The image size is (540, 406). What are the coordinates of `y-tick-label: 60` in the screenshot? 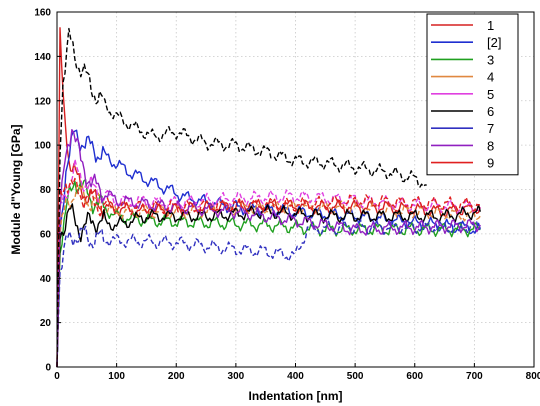 It's located at (46, 234).